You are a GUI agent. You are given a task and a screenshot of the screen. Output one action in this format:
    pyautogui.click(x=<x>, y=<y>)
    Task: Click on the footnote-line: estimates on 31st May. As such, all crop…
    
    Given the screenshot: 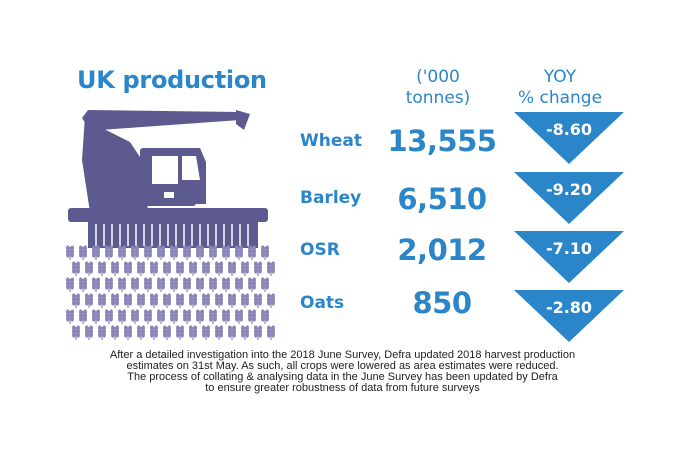 What is the action you would take?
    pyautogui.click(x=342, y=366)
    